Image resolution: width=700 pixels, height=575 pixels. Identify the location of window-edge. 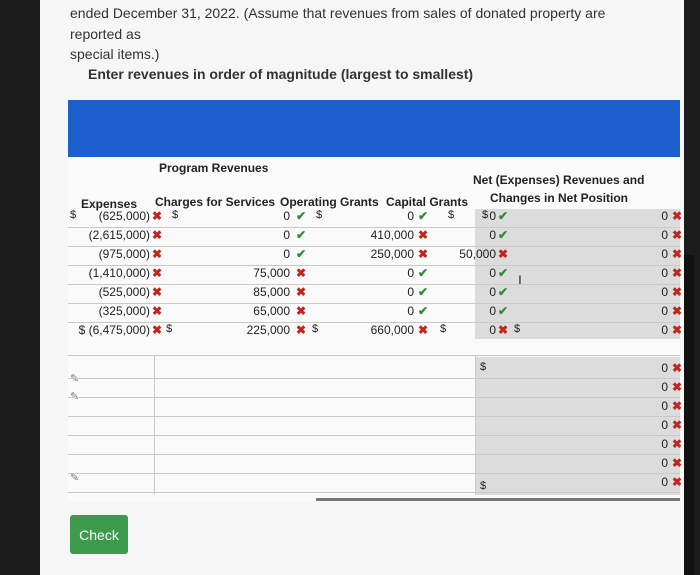
(689, 415).